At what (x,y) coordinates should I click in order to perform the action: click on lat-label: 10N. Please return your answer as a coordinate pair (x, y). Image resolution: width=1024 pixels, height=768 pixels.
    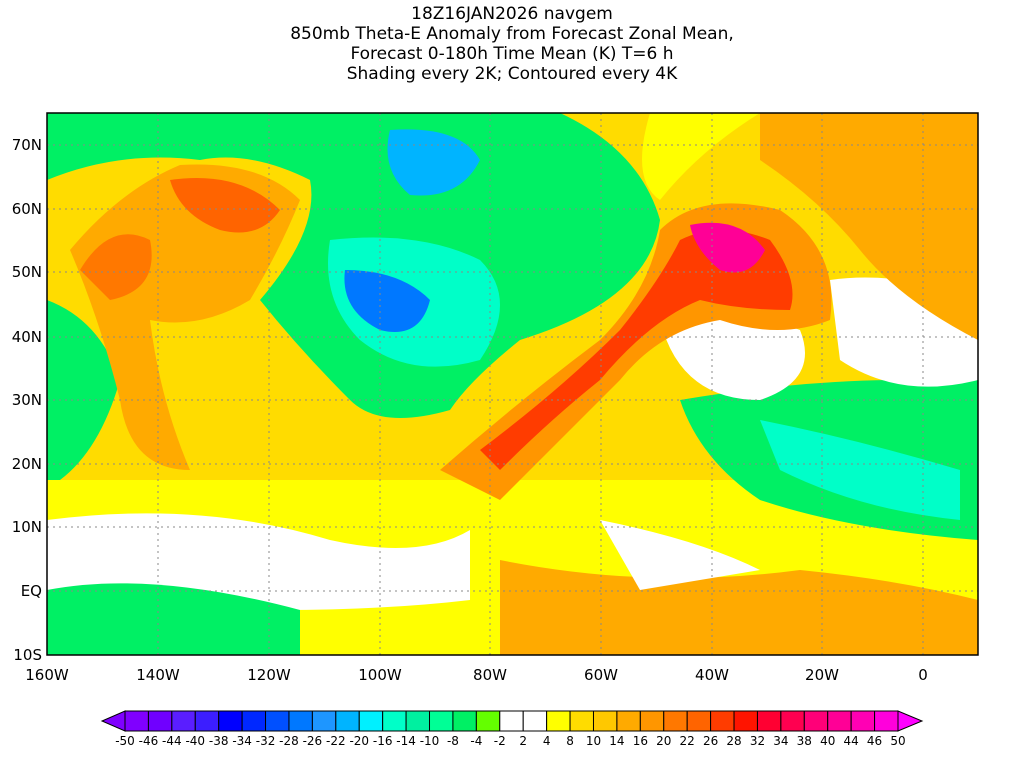
    Looking at the image, I should click on (27, 527).